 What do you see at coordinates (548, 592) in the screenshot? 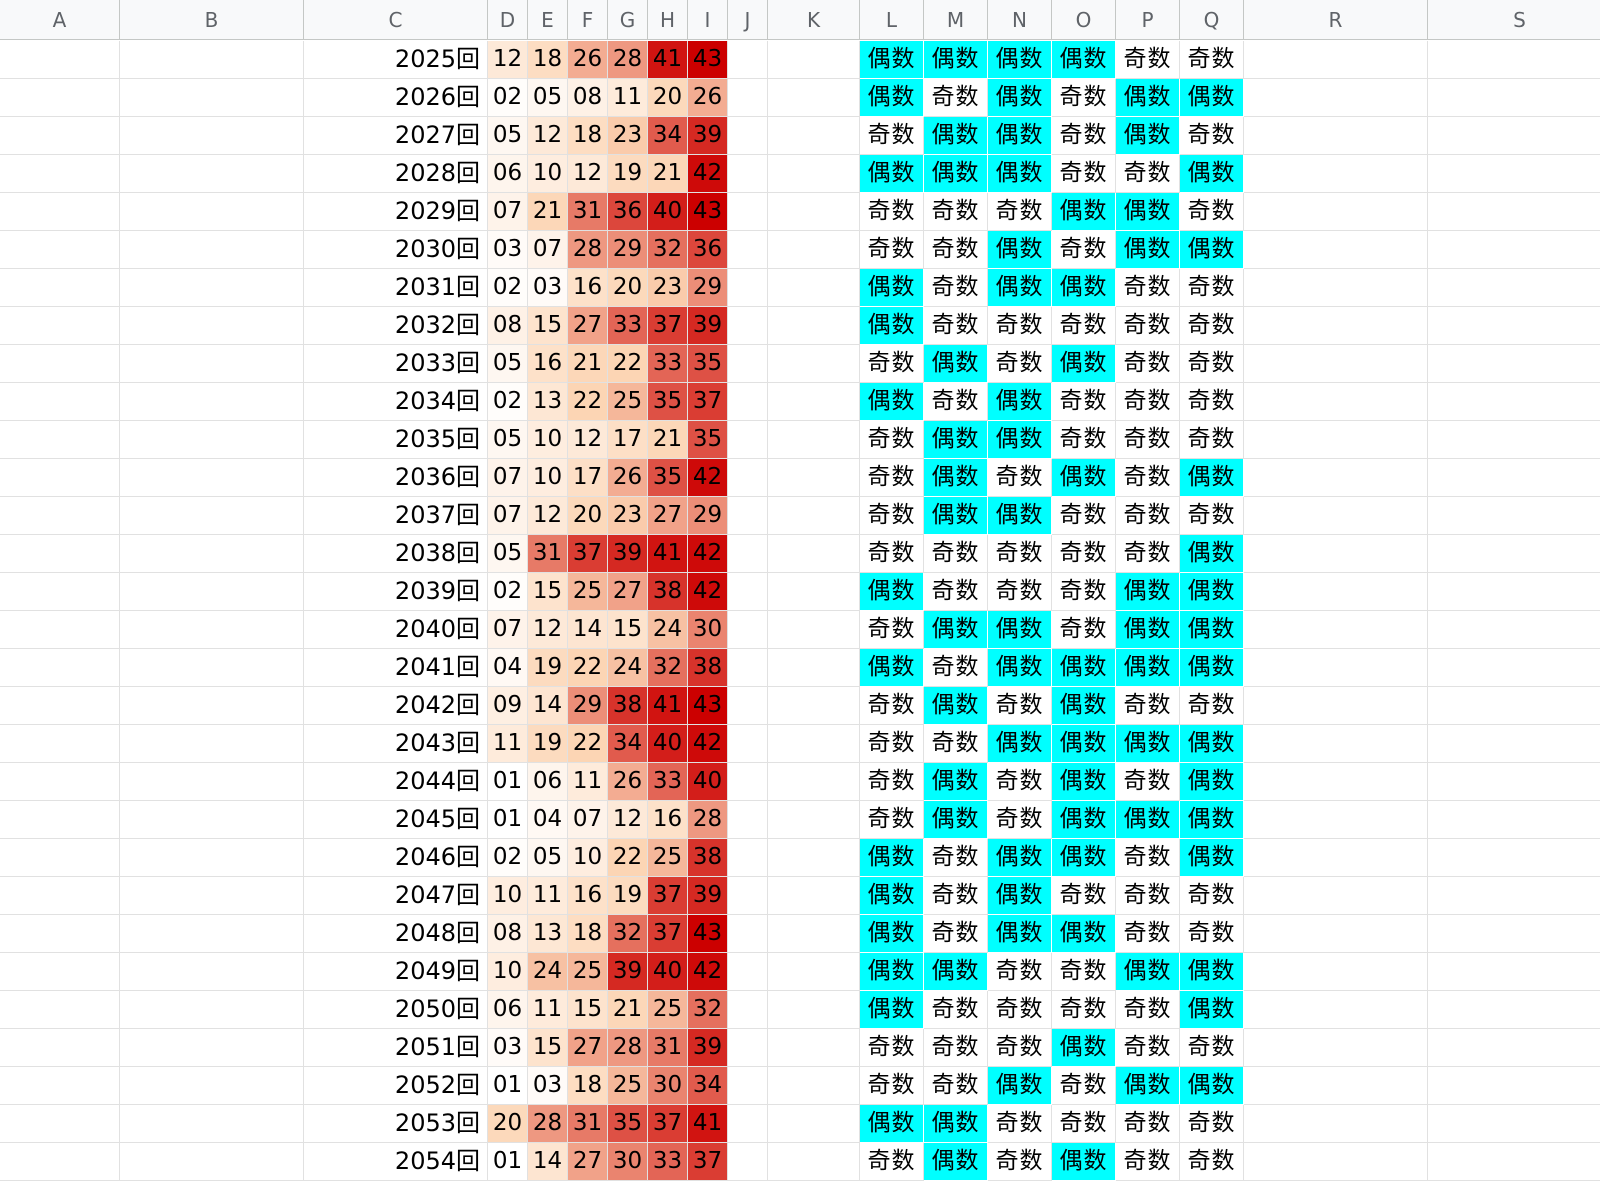
I see `number-cell-e: 15` at bounding box center [548, 592].